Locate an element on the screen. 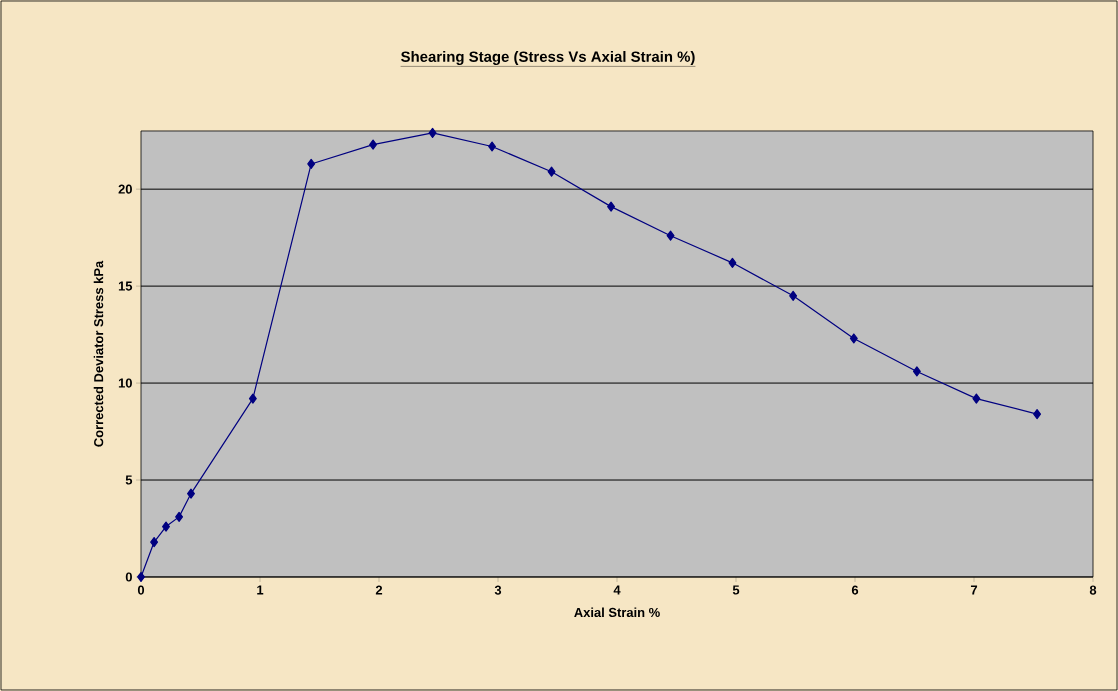 The image size is (1118, 691). y-tick-label: 5 is located at coordinates (129, 480).